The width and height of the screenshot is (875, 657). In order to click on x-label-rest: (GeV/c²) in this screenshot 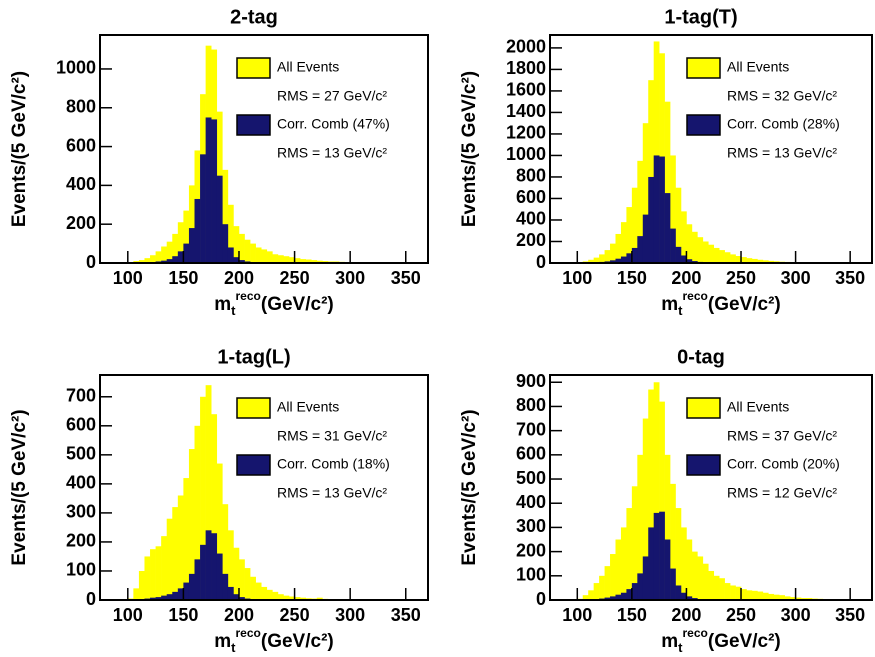, I will do `click(744, 641)`.